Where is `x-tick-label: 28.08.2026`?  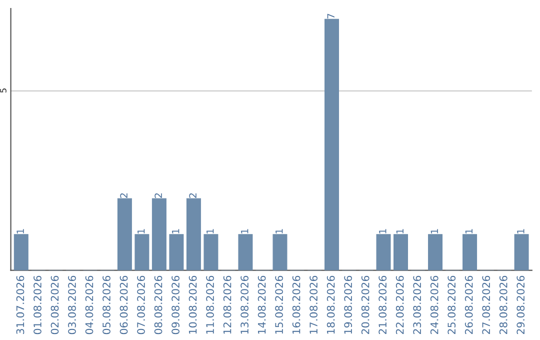 x-tick-label: 28.08.2026 is located at coordinates (503, 305).